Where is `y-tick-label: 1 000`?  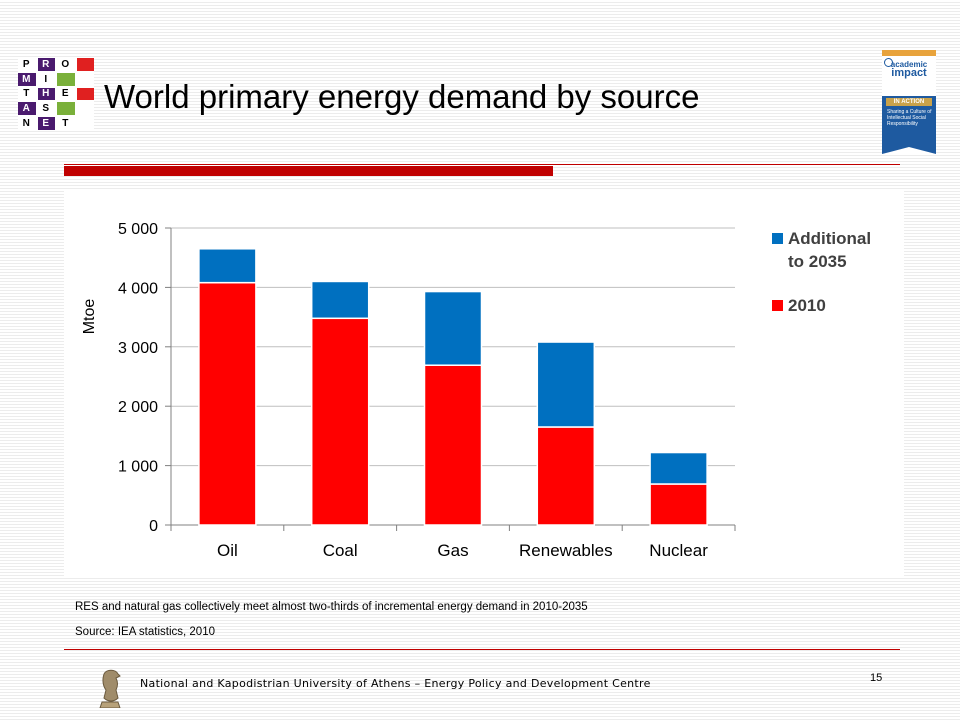 y-tick-label: 1 000 is located at coordinates (138, 467).